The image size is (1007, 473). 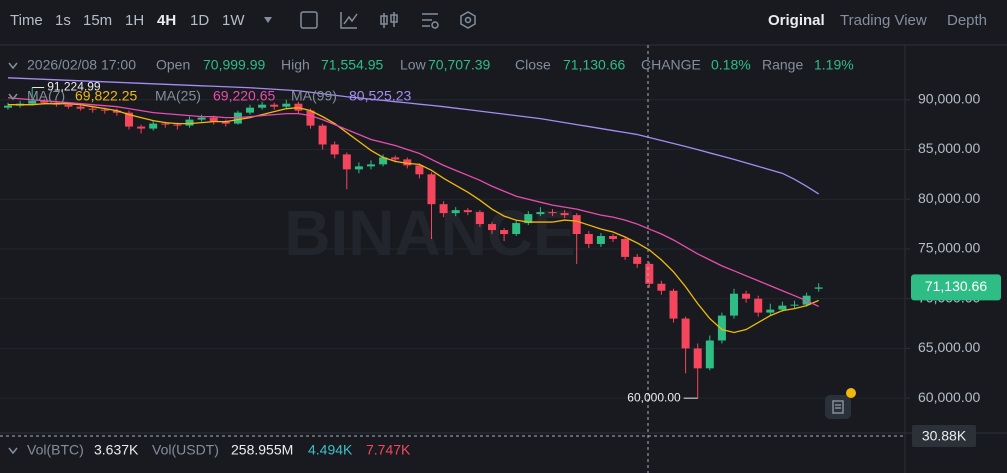 What do you see at coordinates (834, 65) in the screenshot?
I see `info-value: 1.19%` at bounding box center [834, 65].